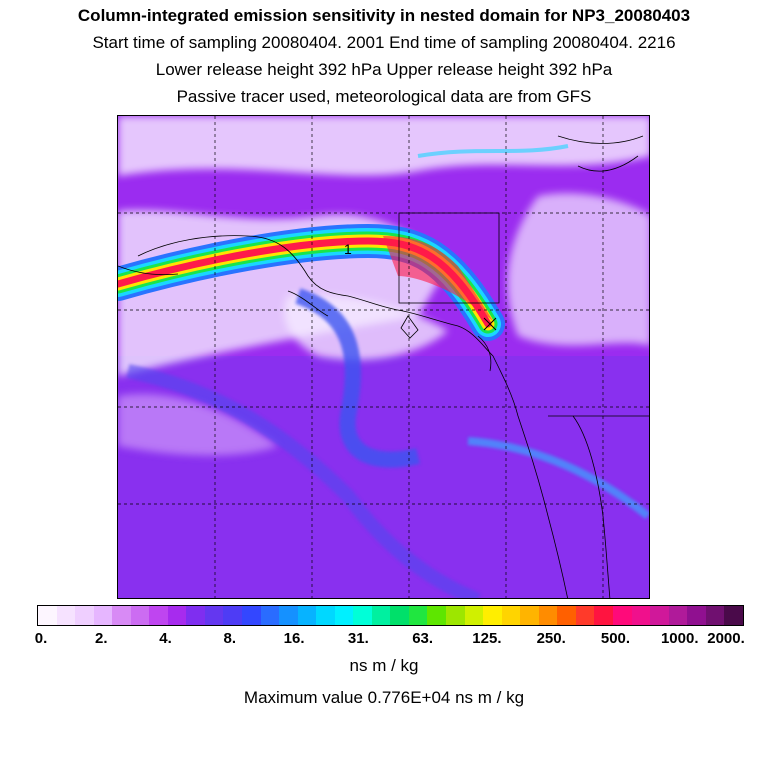 Image resolution: width=768 pixels, height=768 pixels. I want to click on colorbar-tick-label: 31., so click(358, 638).